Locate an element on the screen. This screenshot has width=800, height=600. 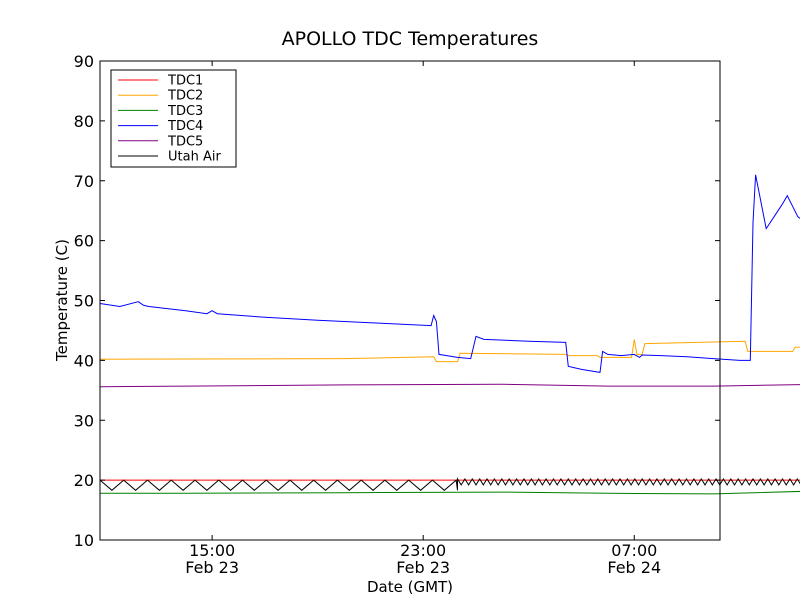
x-tick-label-time: 07:00 is located at coordinates (634, 550).